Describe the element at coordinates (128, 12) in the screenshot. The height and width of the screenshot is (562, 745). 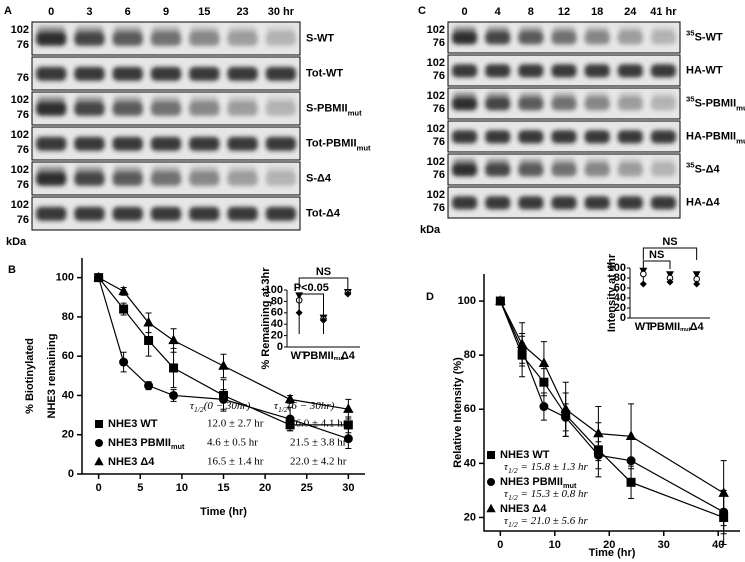
I see `lane-label: 6` at that location.